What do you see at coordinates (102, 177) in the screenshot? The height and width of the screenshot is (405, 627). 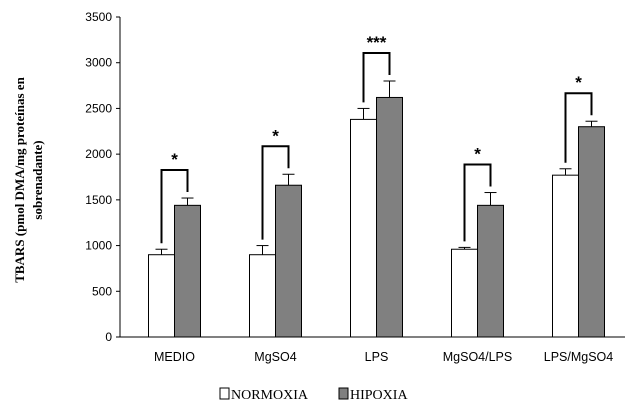 I see `y-axis: 0 500 1000 1500 2000 2500 3000 3500` at bounding box center [102, 177].